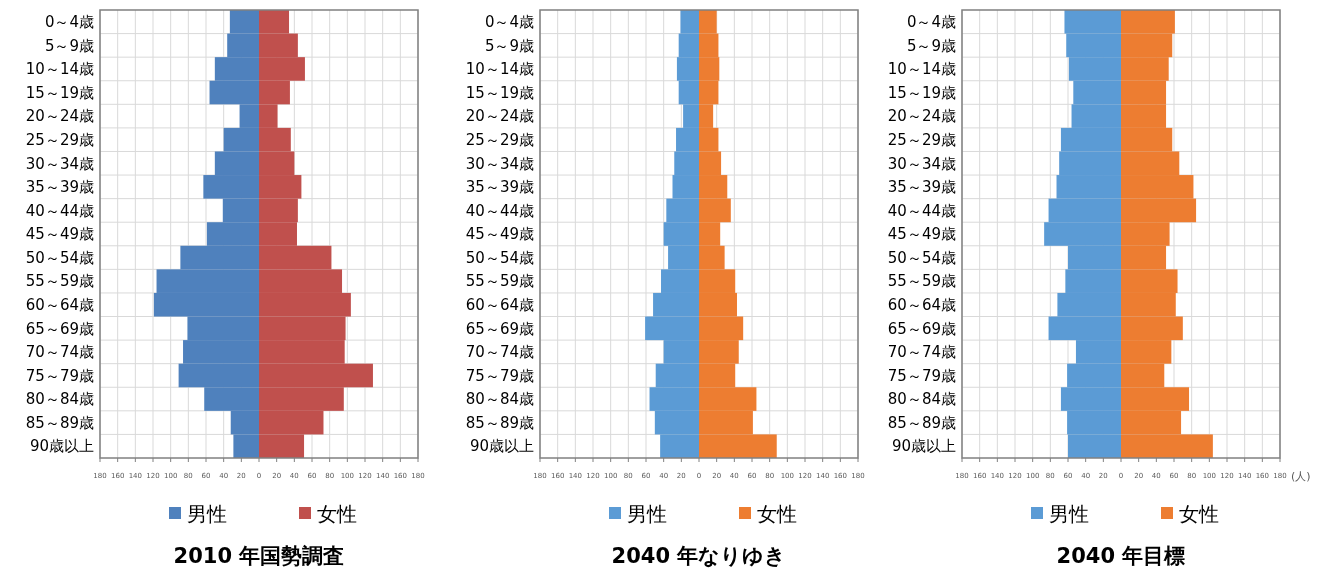  What do you see at coordinates (699, 556) in the screenshot?
I see `text: 2040 年なりゆき` at bounding box center [699, 556].